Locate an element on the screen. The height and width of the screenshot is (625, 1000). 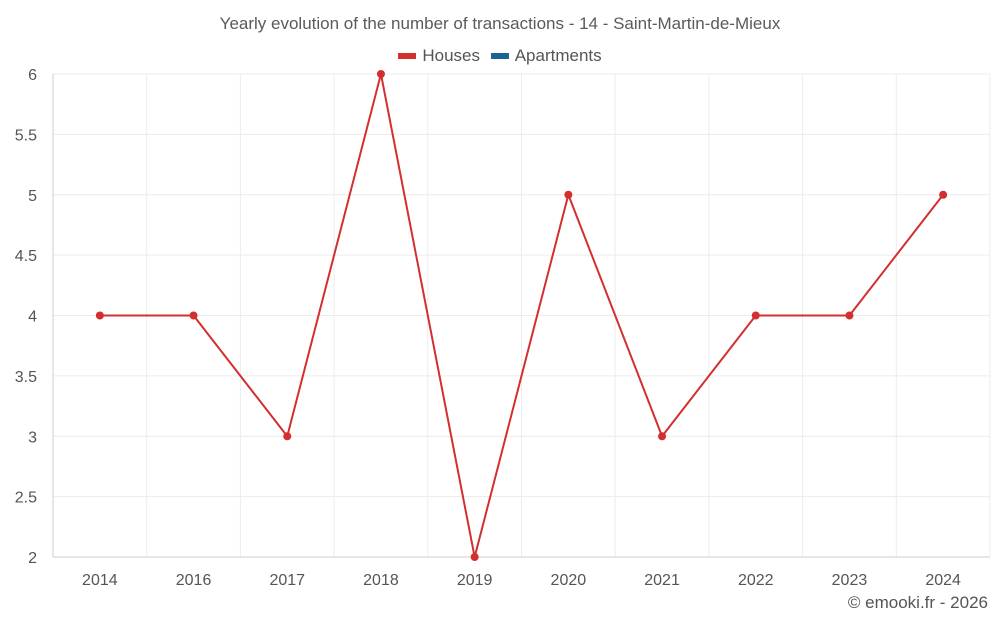
legend-label-apartments: Apartments is located at coordinates (558, 55).